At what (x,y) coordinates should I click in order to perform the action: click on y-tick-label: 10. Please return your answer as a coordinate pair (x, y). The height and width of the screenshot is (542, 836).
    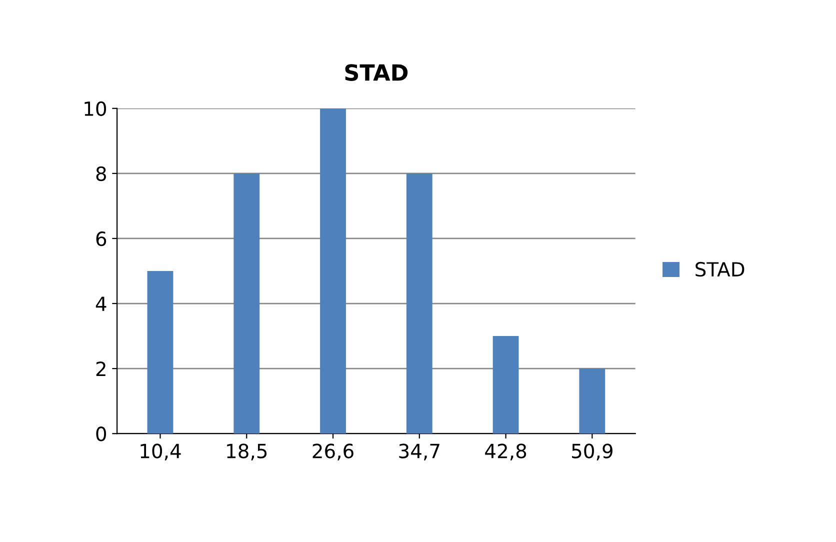
    Looking at the image, I should click on (95, 108).